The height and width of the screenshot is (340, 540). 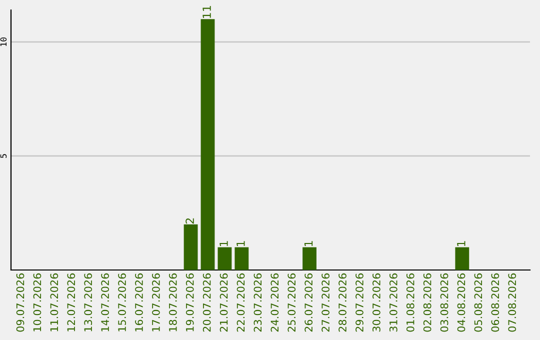 What do you see at coordinates (190, 221) in the screenshot?
I see `data-label: 2` at bounding box center [190, 221].